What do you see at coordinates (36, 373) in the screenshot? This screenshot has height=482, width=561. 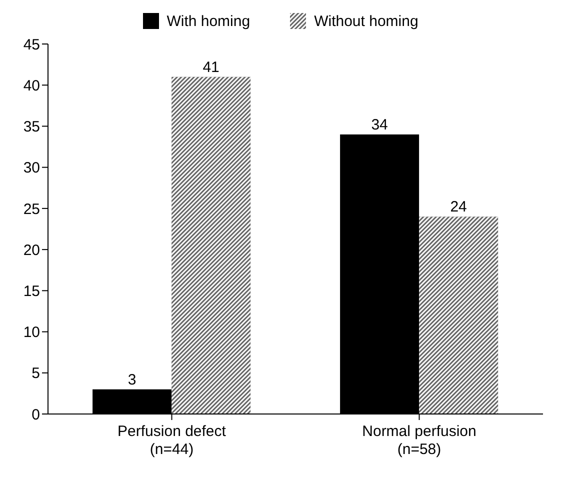 I see `y-tick-label: 5` at bounding box center [36, 373].